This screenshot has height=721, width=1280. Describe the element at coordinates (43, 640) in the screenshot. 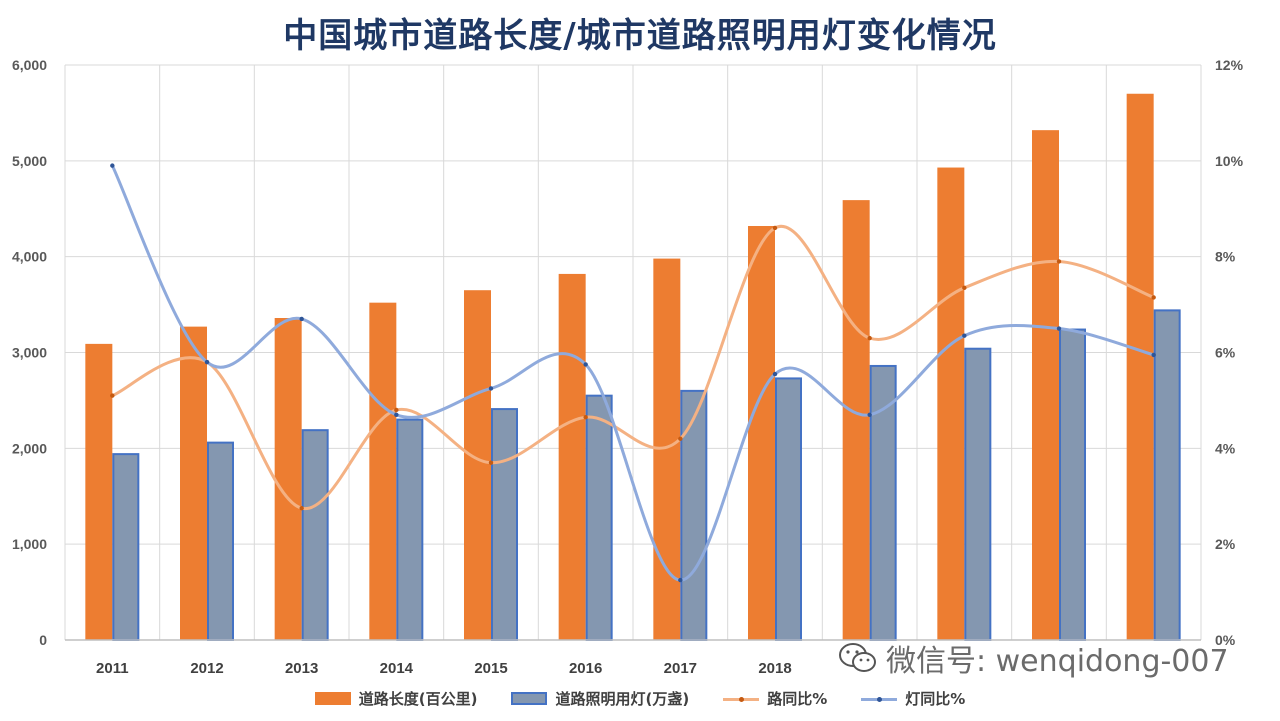

I see `y-left-tick-label: 0` at that location.